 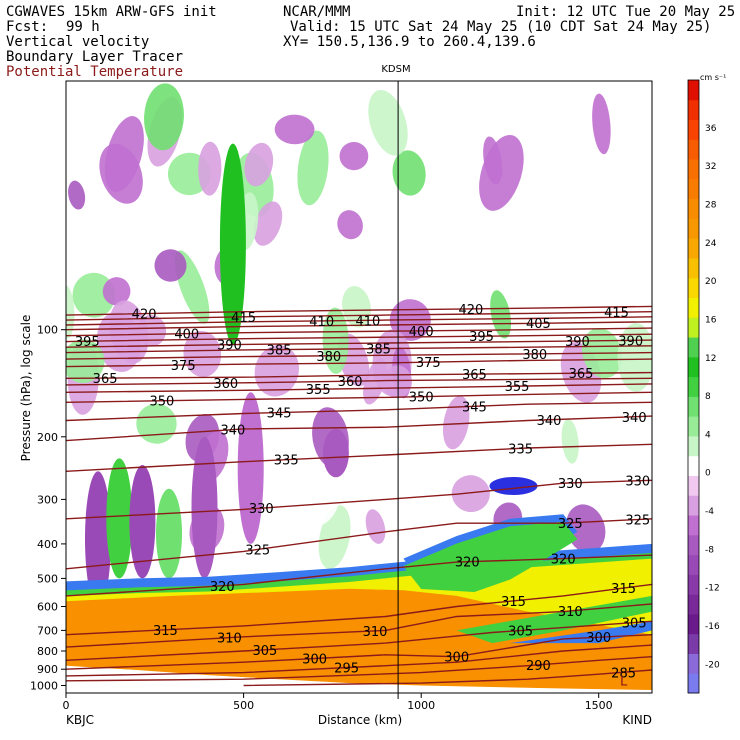 What do you see at coordinates (711, 282) in the screenshot?
I see `colorbar-label: 20` at bounding box center [711, 282].